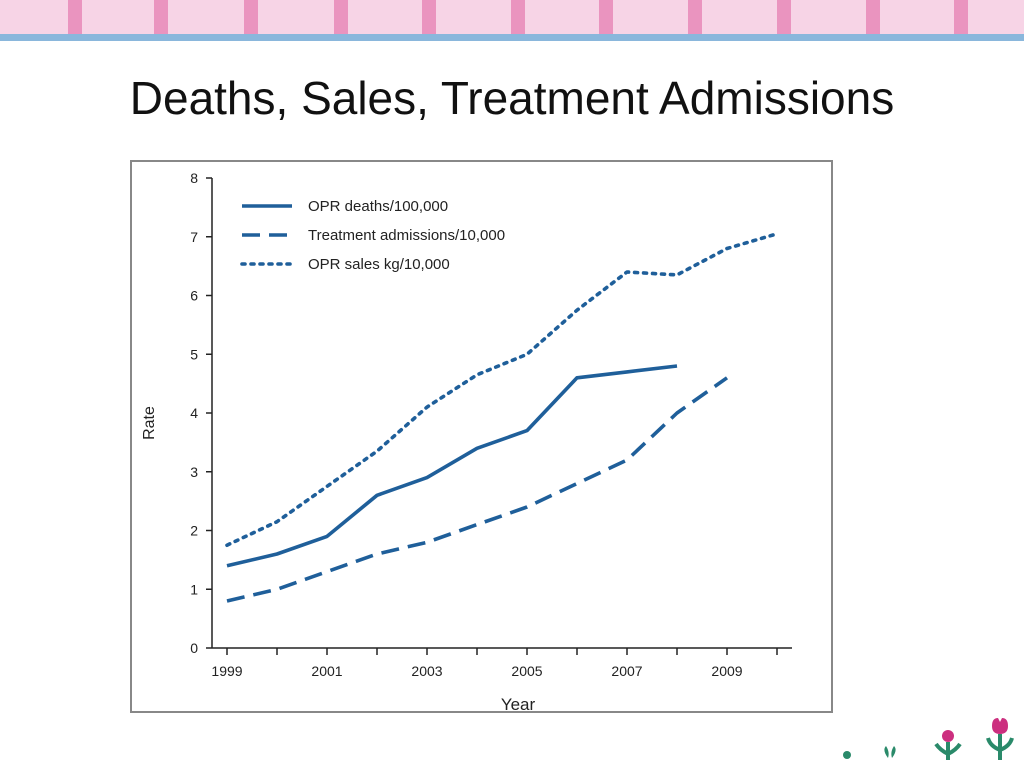 This screenshot has width=1024, height=768. Describe the element at coordinates (890, 752) in the screenshot. I see `sprout-icon` at that location.